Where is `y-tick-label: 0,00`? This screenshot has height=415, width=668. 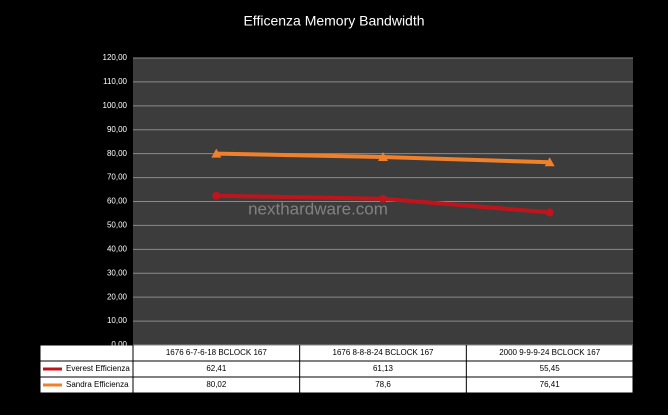
y-tick-label: 0,00 is located at coordinates (119, 344).